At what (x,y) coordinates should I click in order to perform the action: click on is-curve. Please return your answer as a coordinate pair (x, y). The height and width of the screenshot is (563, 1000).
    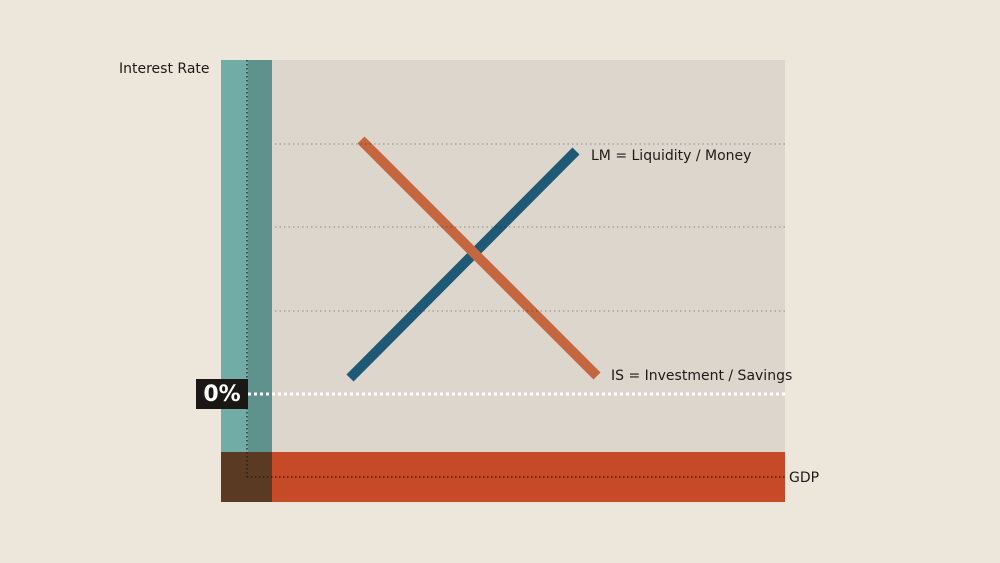
    Looking at the image, I should click on (479, 258).